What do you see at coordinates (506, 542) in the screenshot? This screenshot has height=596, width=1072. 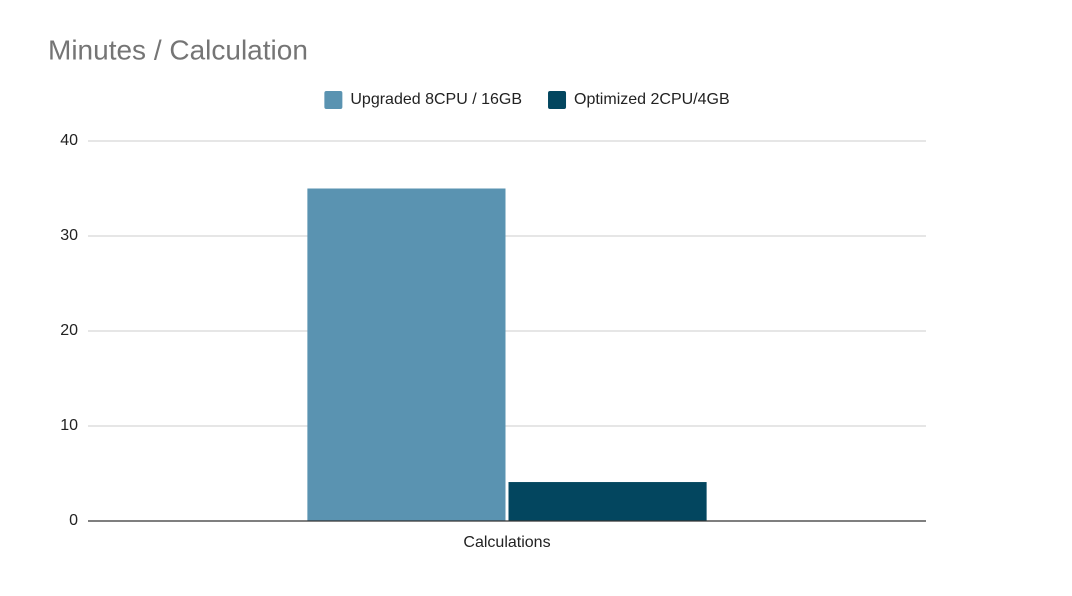 I see `x-tick-label: Calculations` at bounding box center [506, 542].